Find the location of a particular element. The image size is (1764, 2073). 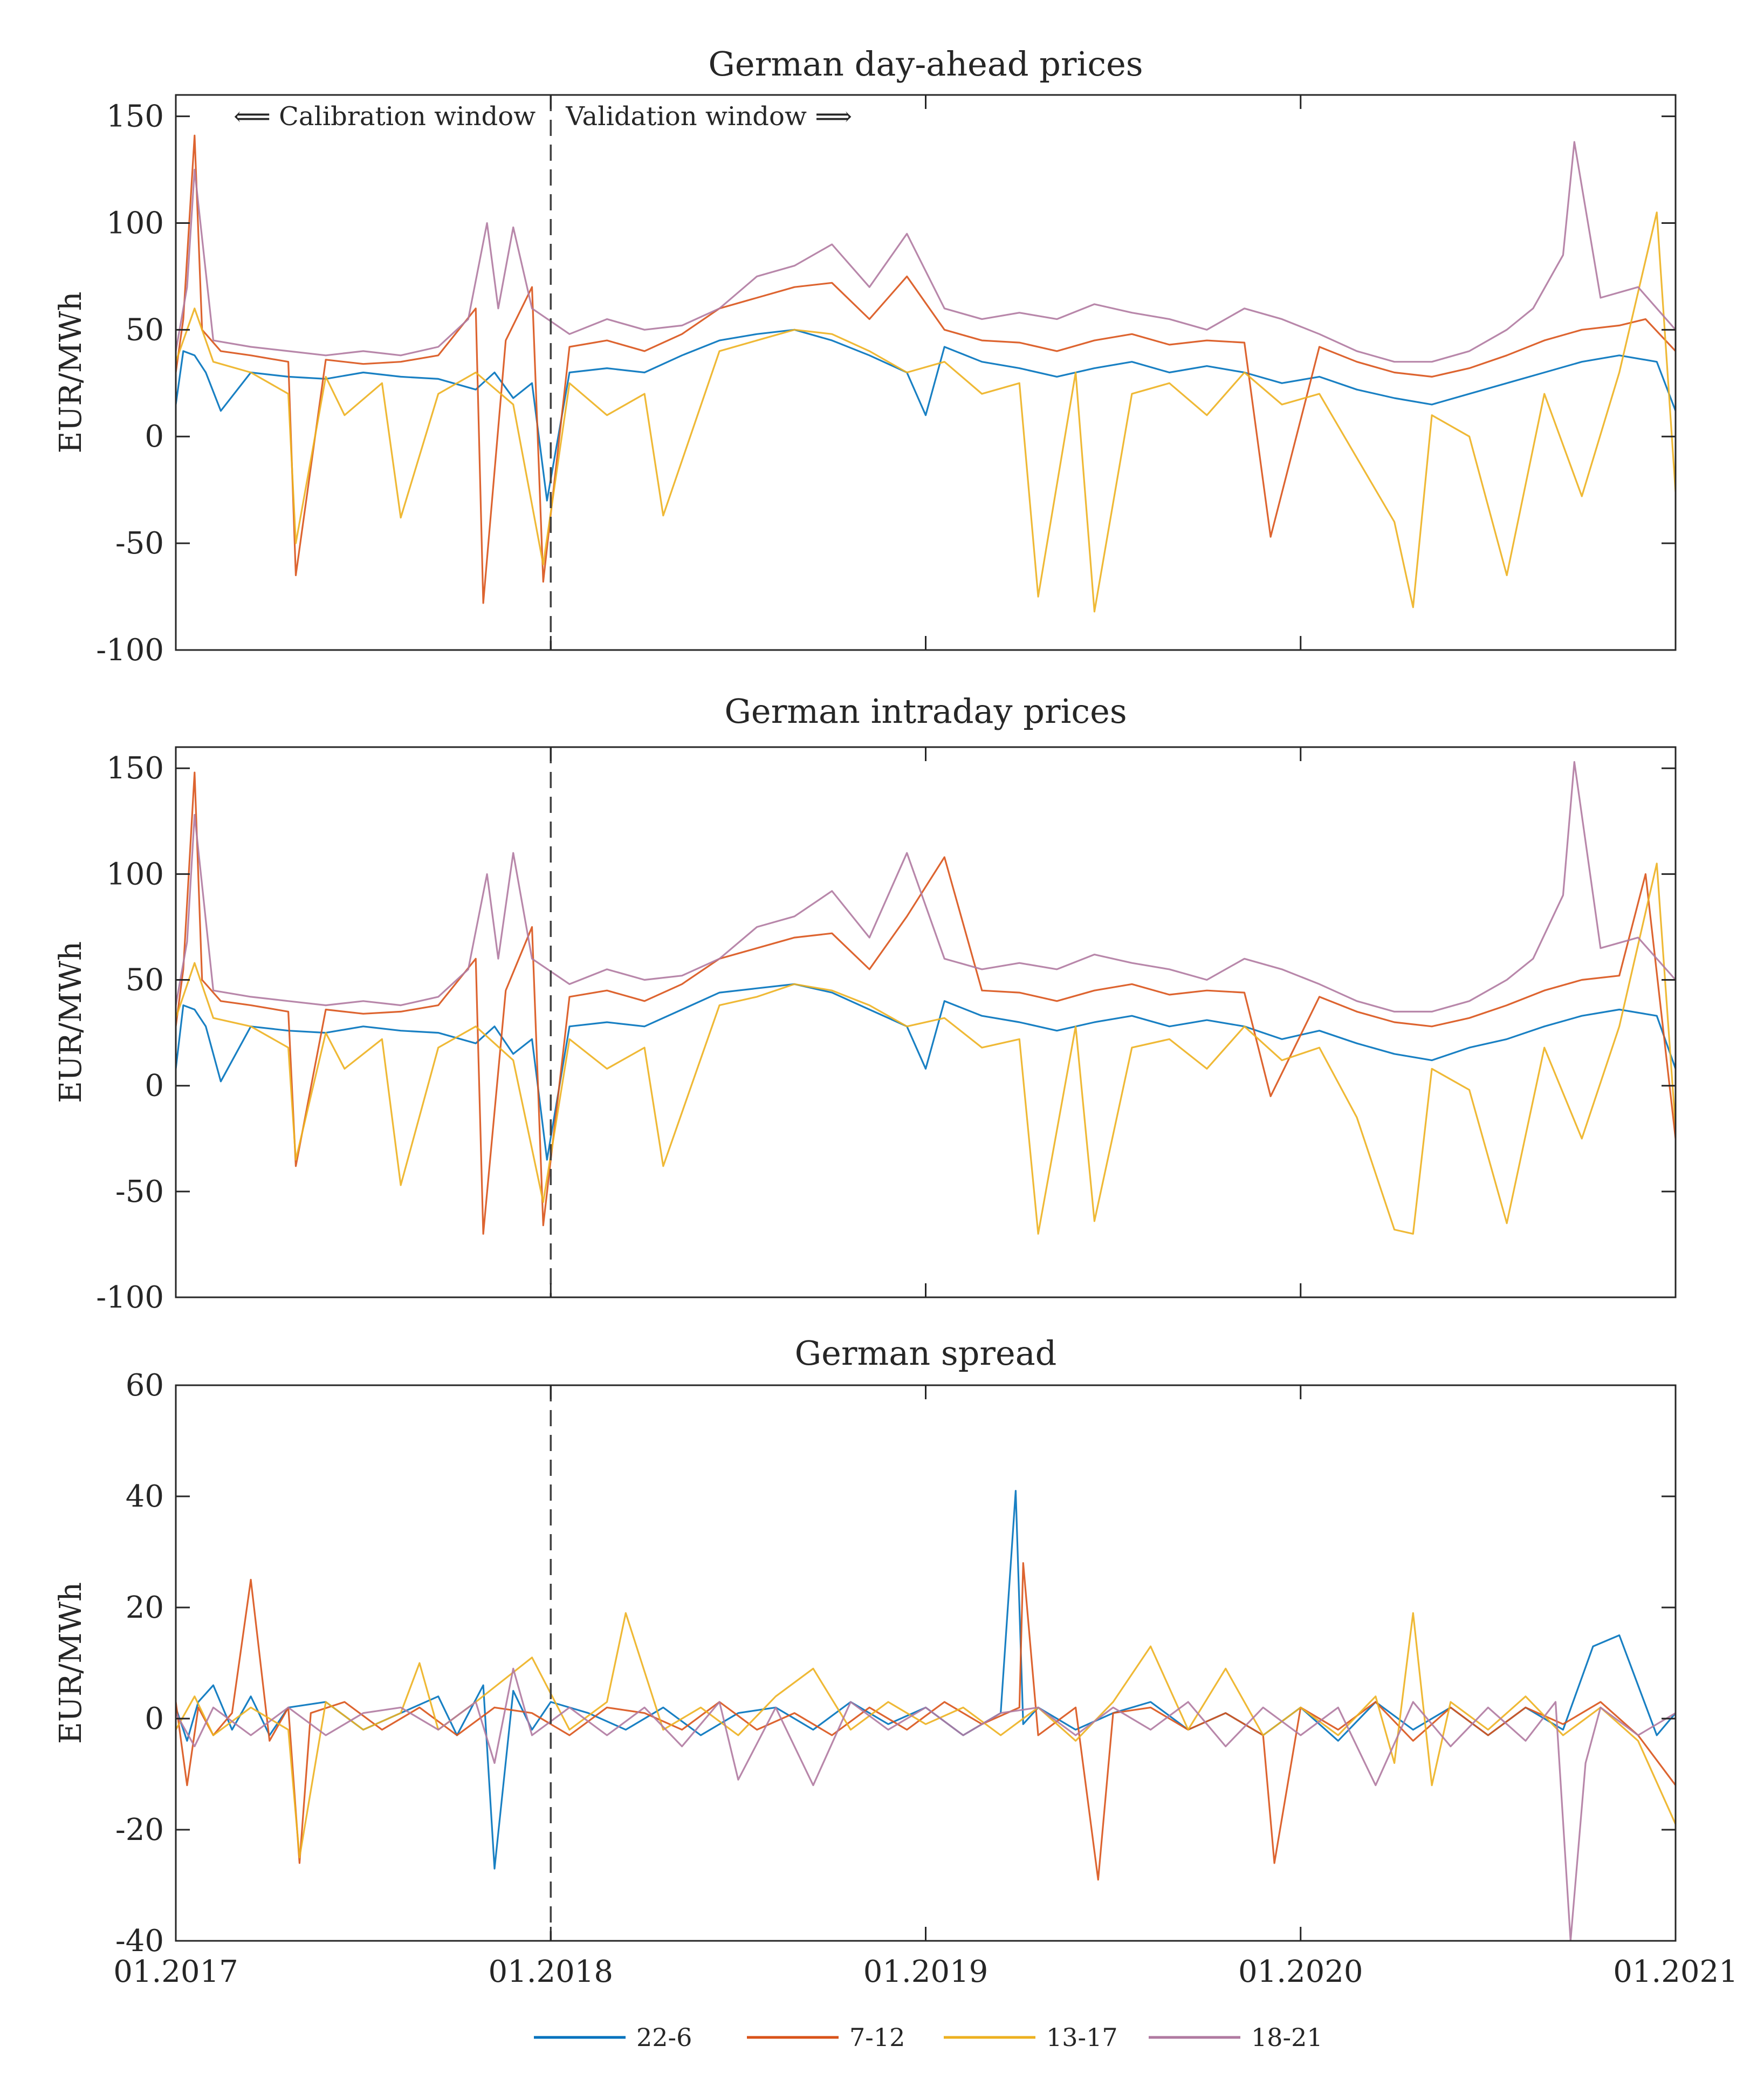

legend-label-18-21: 18-21 is located at coordinates (1287, 2038).